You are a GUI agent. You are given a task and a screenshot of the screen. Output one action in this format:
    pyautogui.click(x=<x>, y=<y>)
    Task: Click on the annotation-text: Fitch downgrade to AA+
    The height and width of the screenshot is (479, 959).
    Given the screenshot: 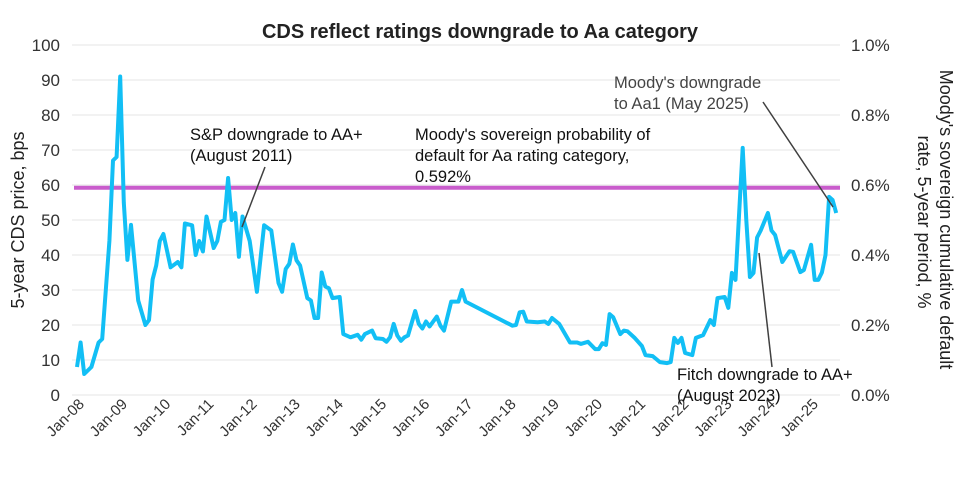 What is the action you would take?
    pyautogui.click(x=765, y=375)
    